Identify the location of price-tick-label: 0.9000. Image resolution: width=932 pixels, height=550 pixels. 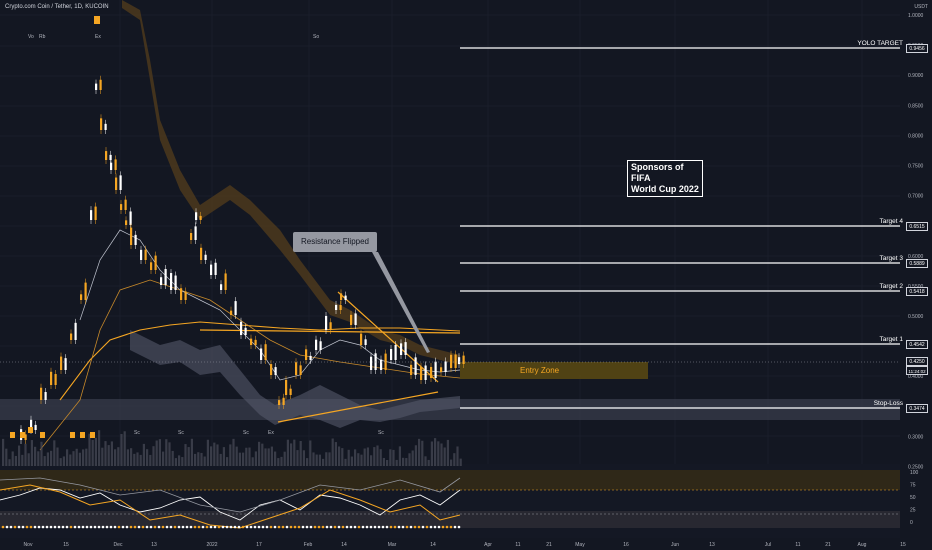
(916, 76).